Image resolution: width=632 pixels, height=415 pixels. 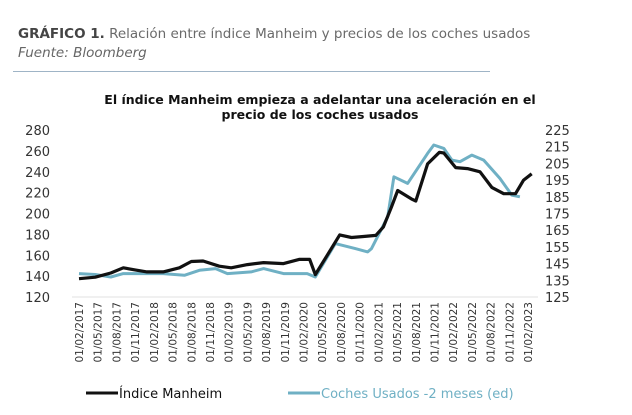 What do you see at coordinates (37, 194) in the screenshot?
I see `y-left-tick-label: 220` at bounding box center [37, 194].